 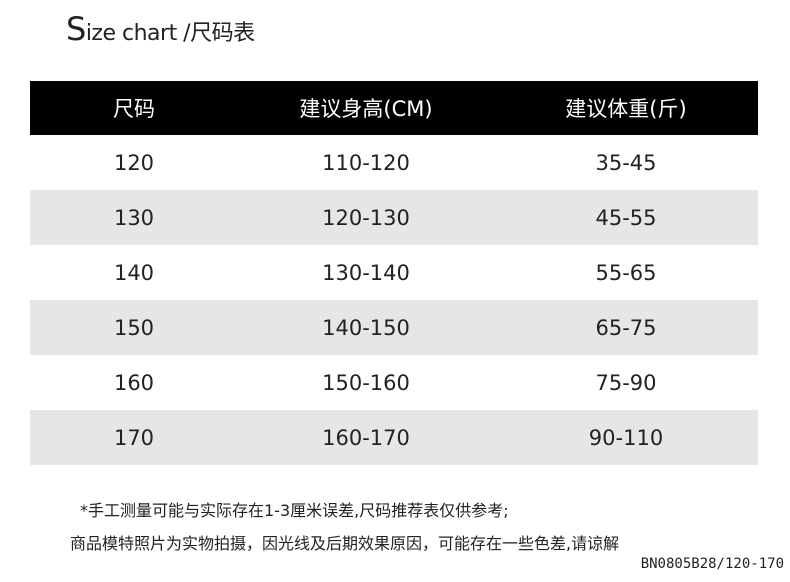 I want to click on cell-height: 150-160, so click(x=366, y=382).